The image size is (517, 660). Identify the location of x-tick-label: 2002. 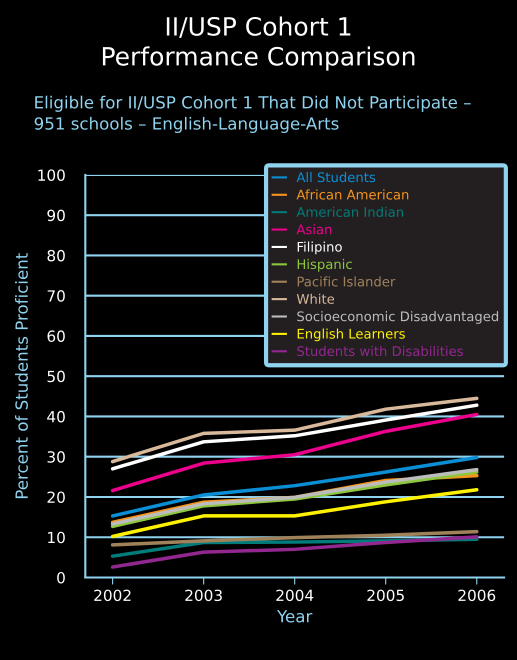
(112, 596).